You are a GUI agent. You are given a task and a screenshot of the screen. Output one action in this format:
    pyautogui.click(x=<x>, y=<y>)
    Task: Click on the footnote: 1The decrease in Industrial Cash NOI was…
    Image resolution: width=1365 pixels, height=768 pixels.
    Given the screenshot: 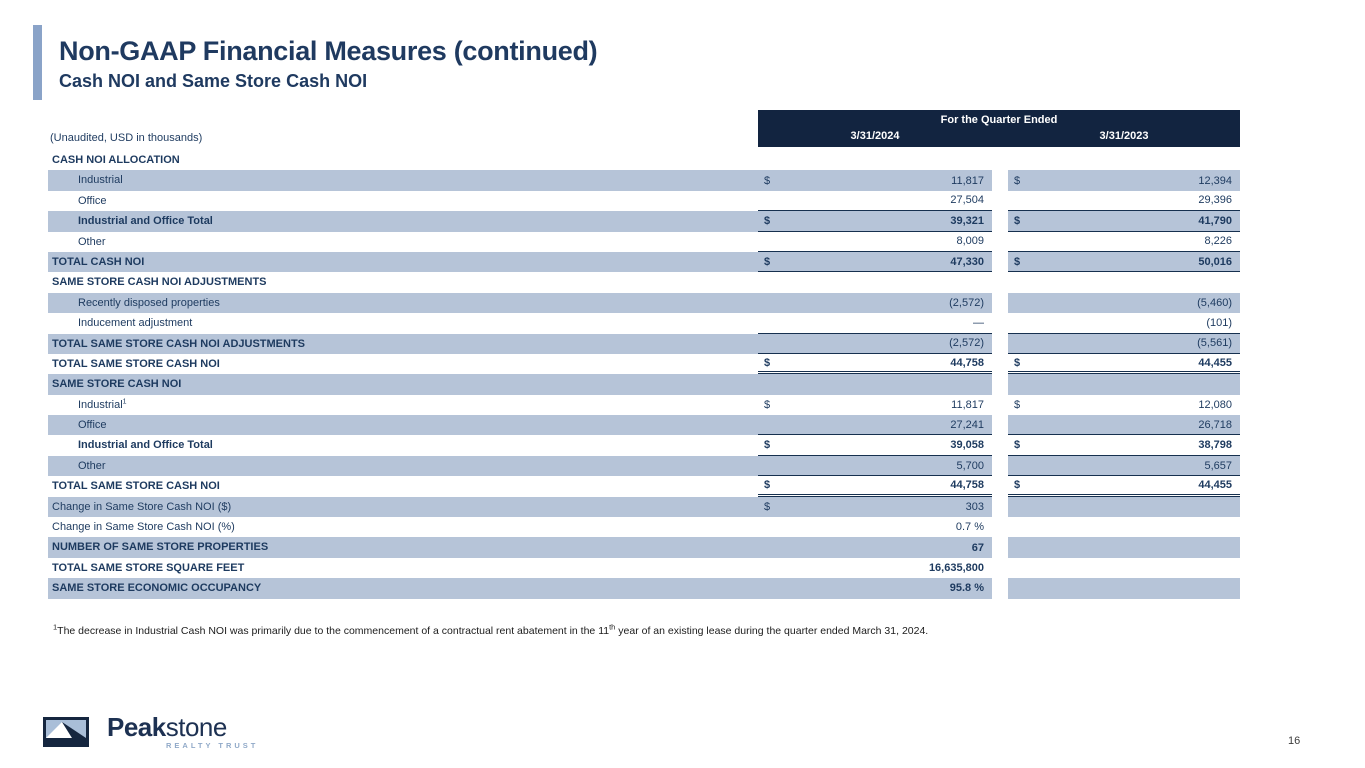 What is the action you would take?
    pyautogui.click(x=553, y=629)
    